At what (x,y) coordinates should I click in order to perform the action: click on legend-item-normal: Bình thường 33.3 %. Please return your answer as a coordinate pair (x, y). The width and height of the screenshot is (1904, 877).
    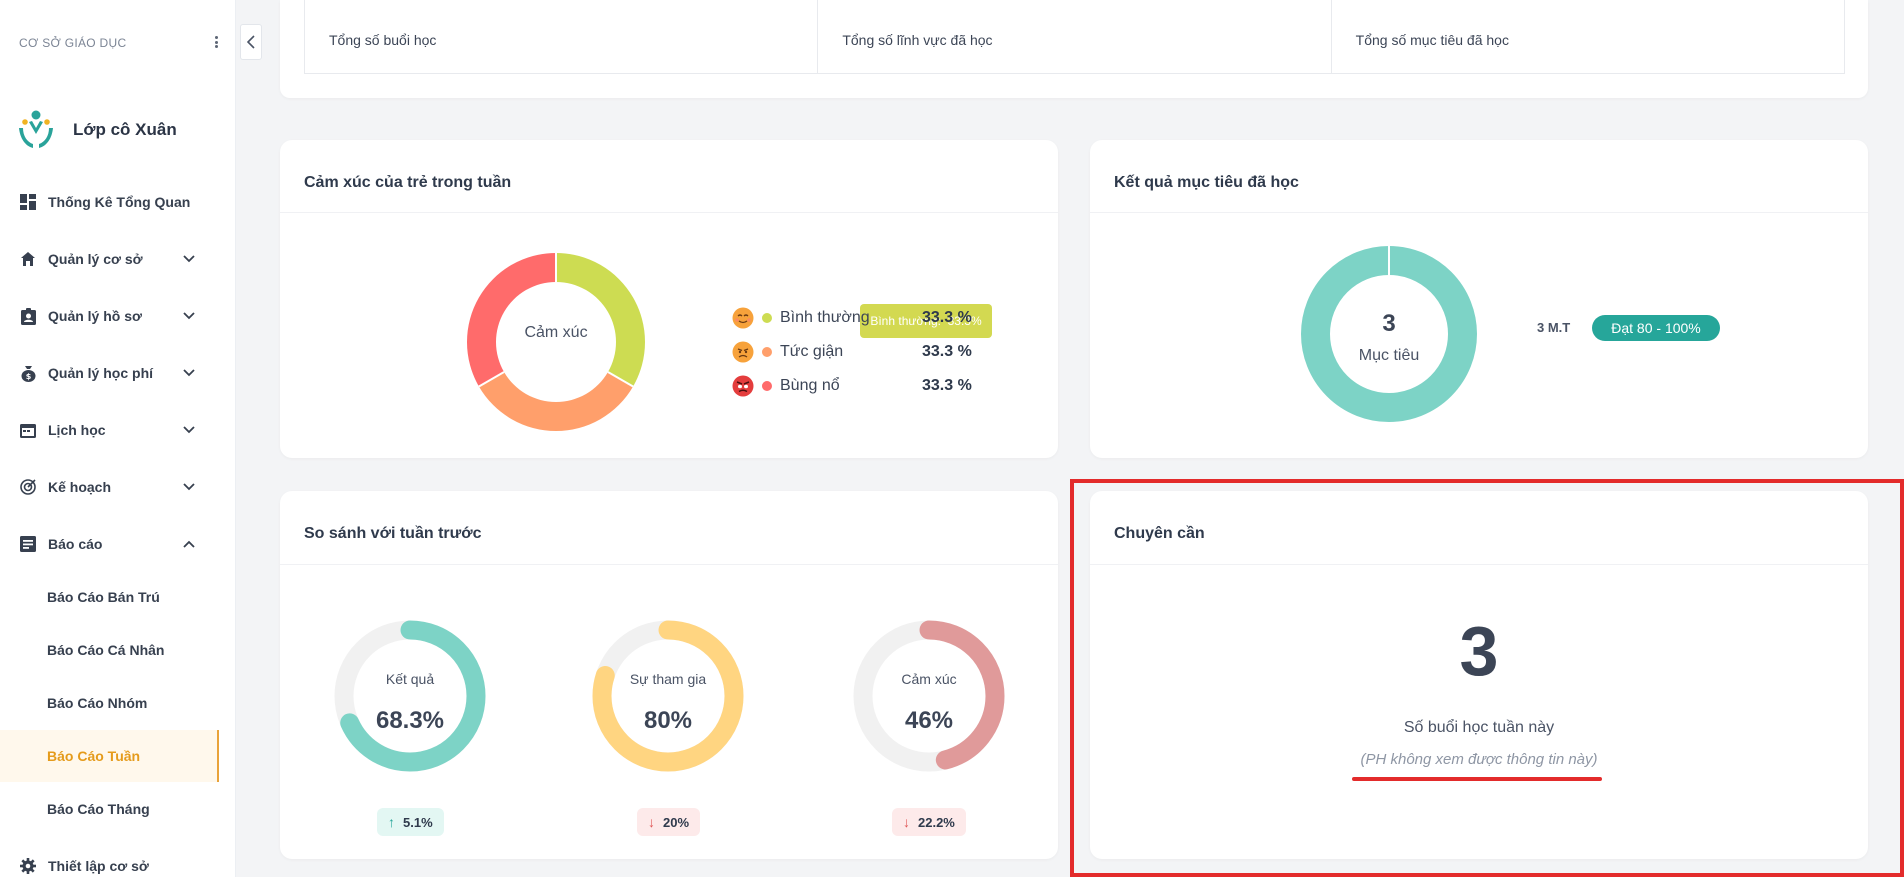
    Looking at the image, I should click on (852, 318).